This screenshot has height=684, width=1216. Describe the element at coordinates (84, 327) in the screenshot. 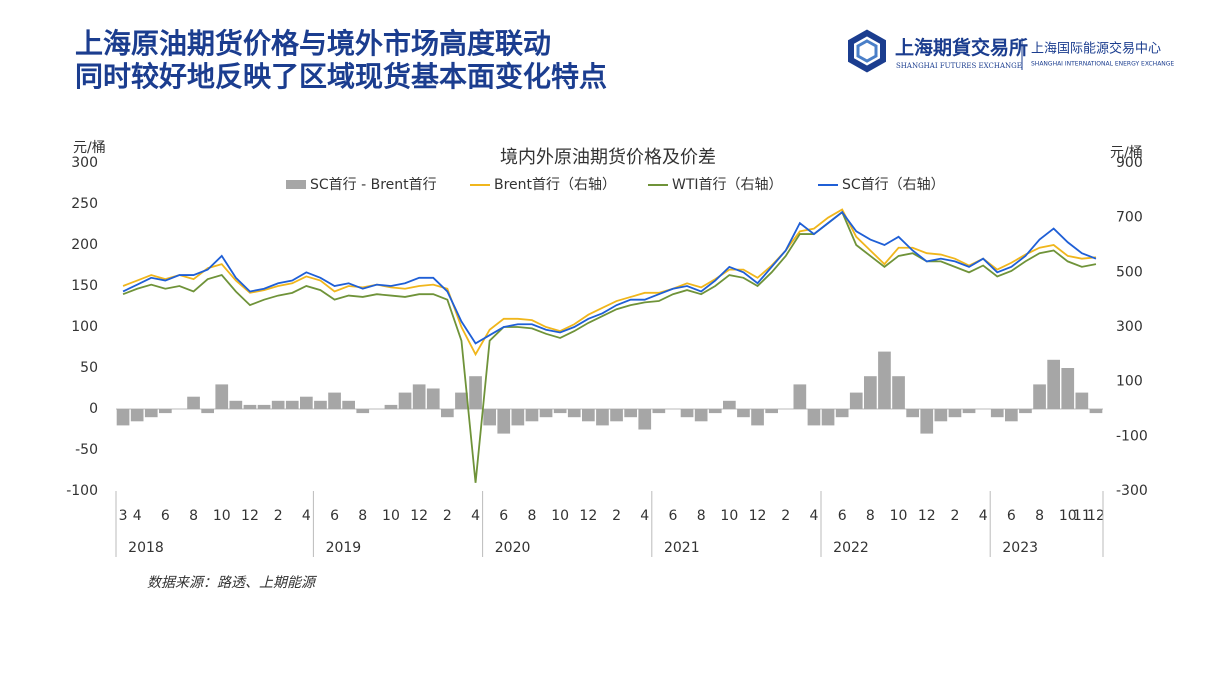

I see `y-tick-label: 100` at that location.